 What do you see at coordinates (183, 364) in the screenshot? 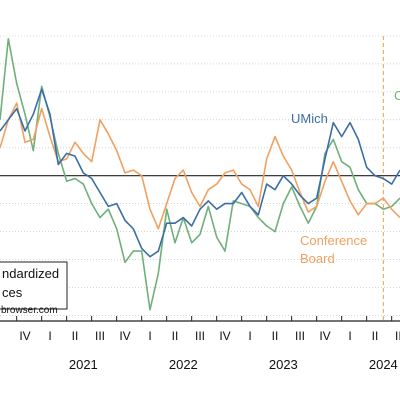
I see `x-year-label: 2022` at bounding box center [183, 364].